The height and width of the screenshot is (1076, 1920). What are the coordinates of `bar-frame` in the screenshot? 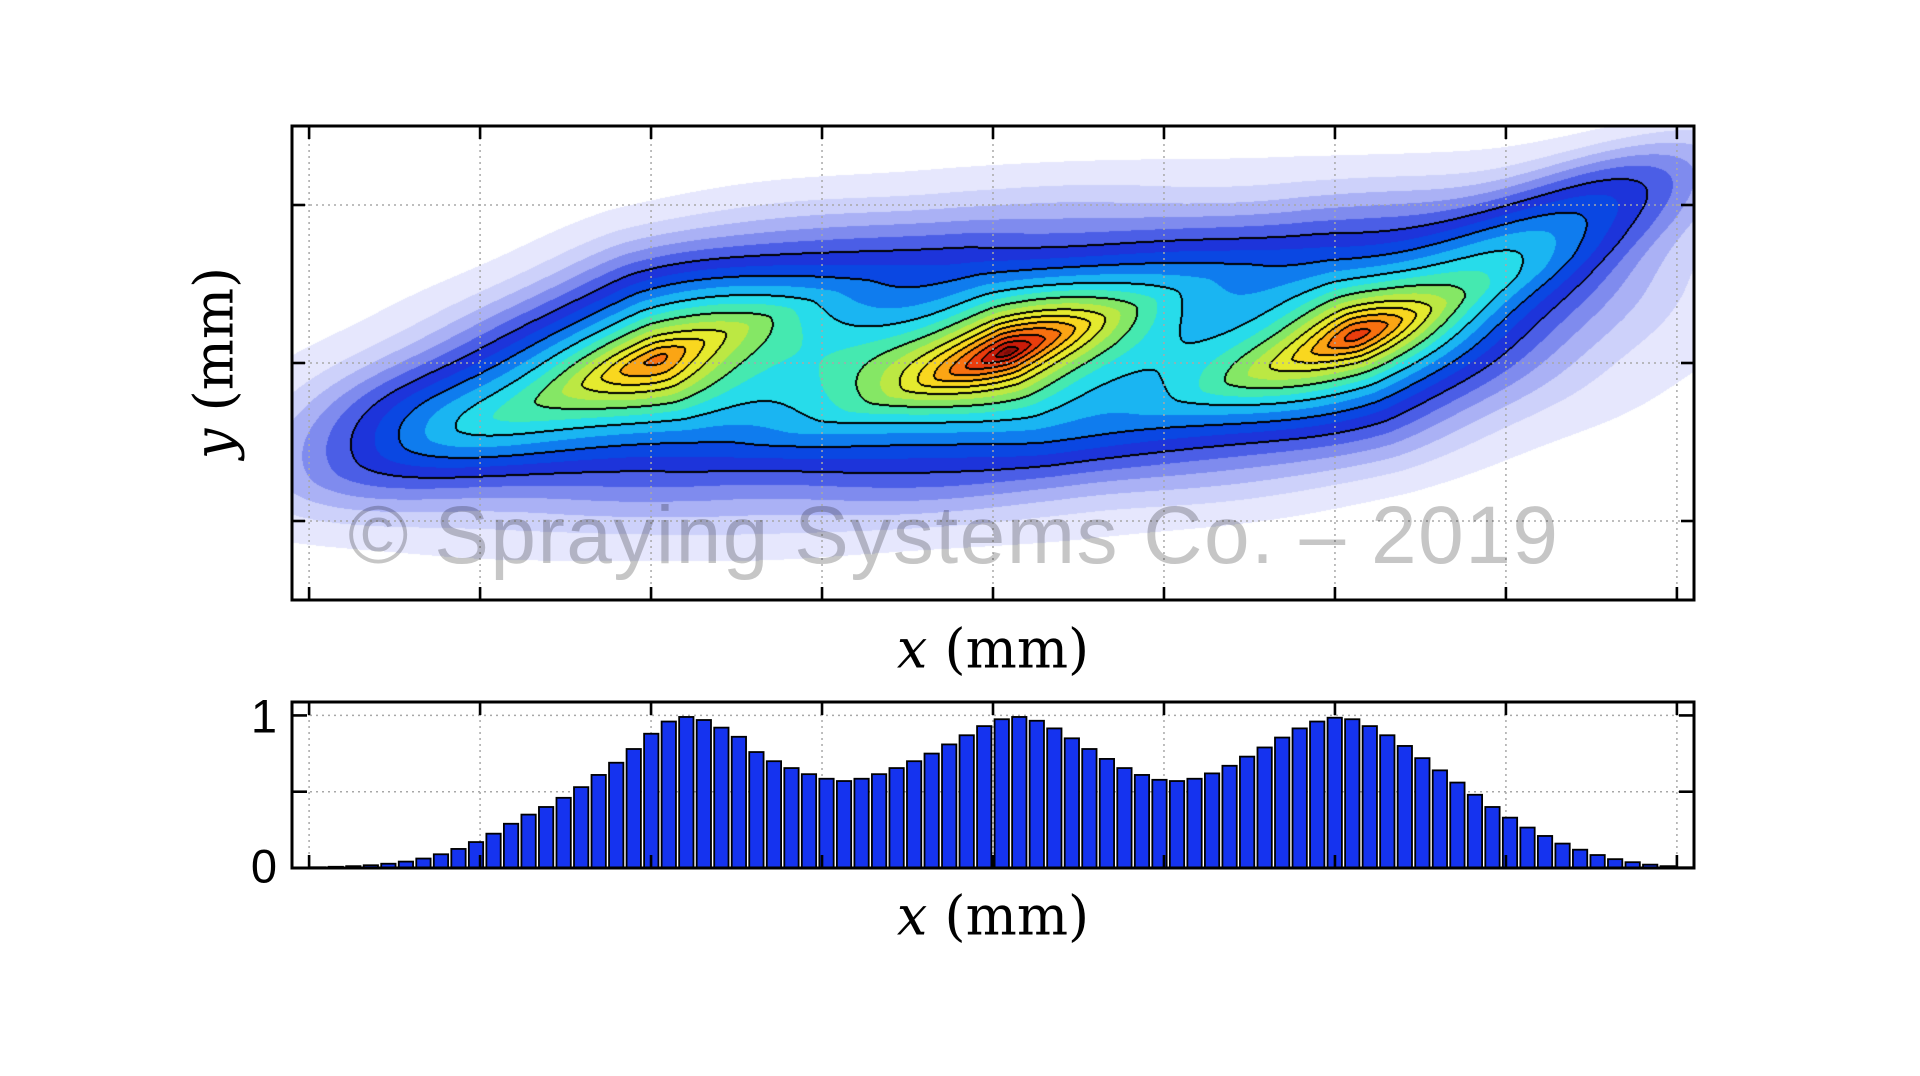 It's located at (993, 785).